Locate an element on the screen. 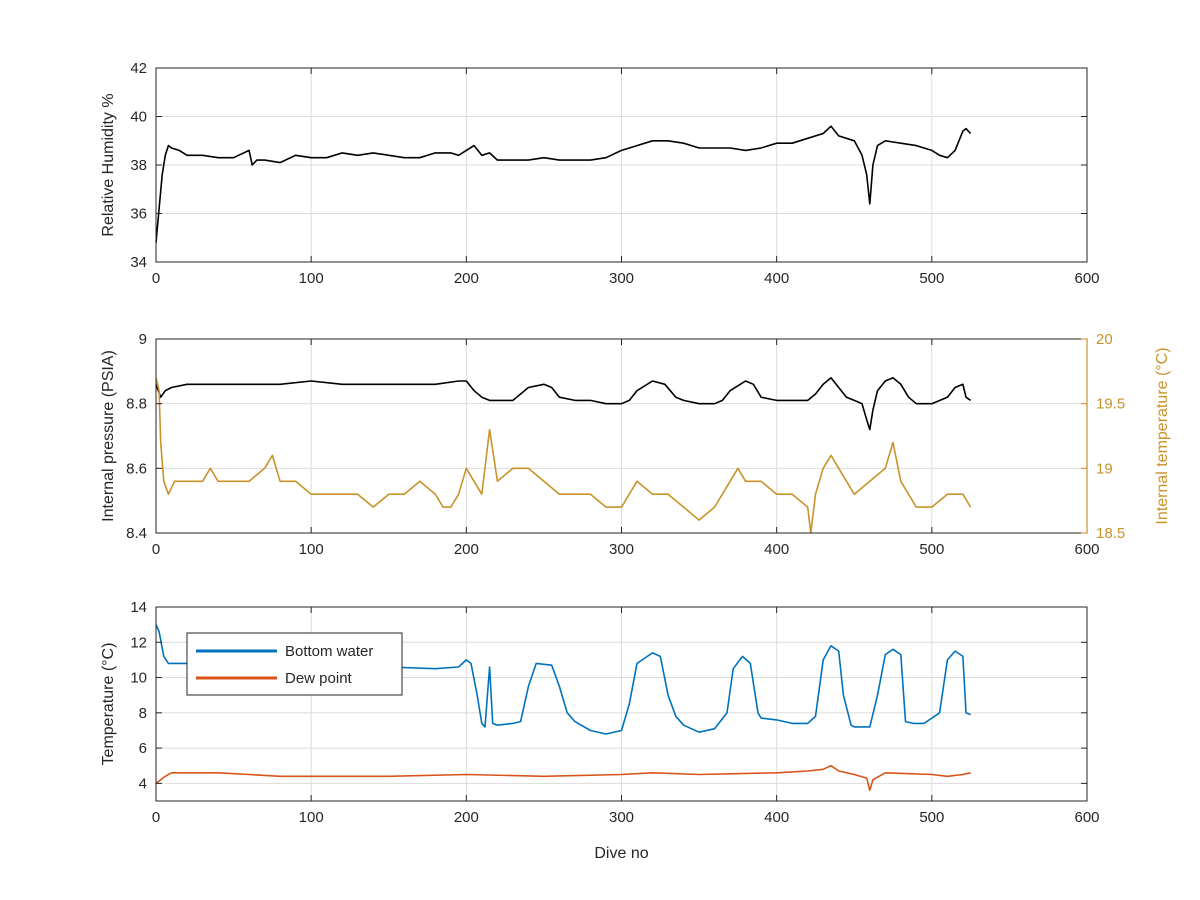  legend: Bottom water Dew point is located at coordinates (294, 664).